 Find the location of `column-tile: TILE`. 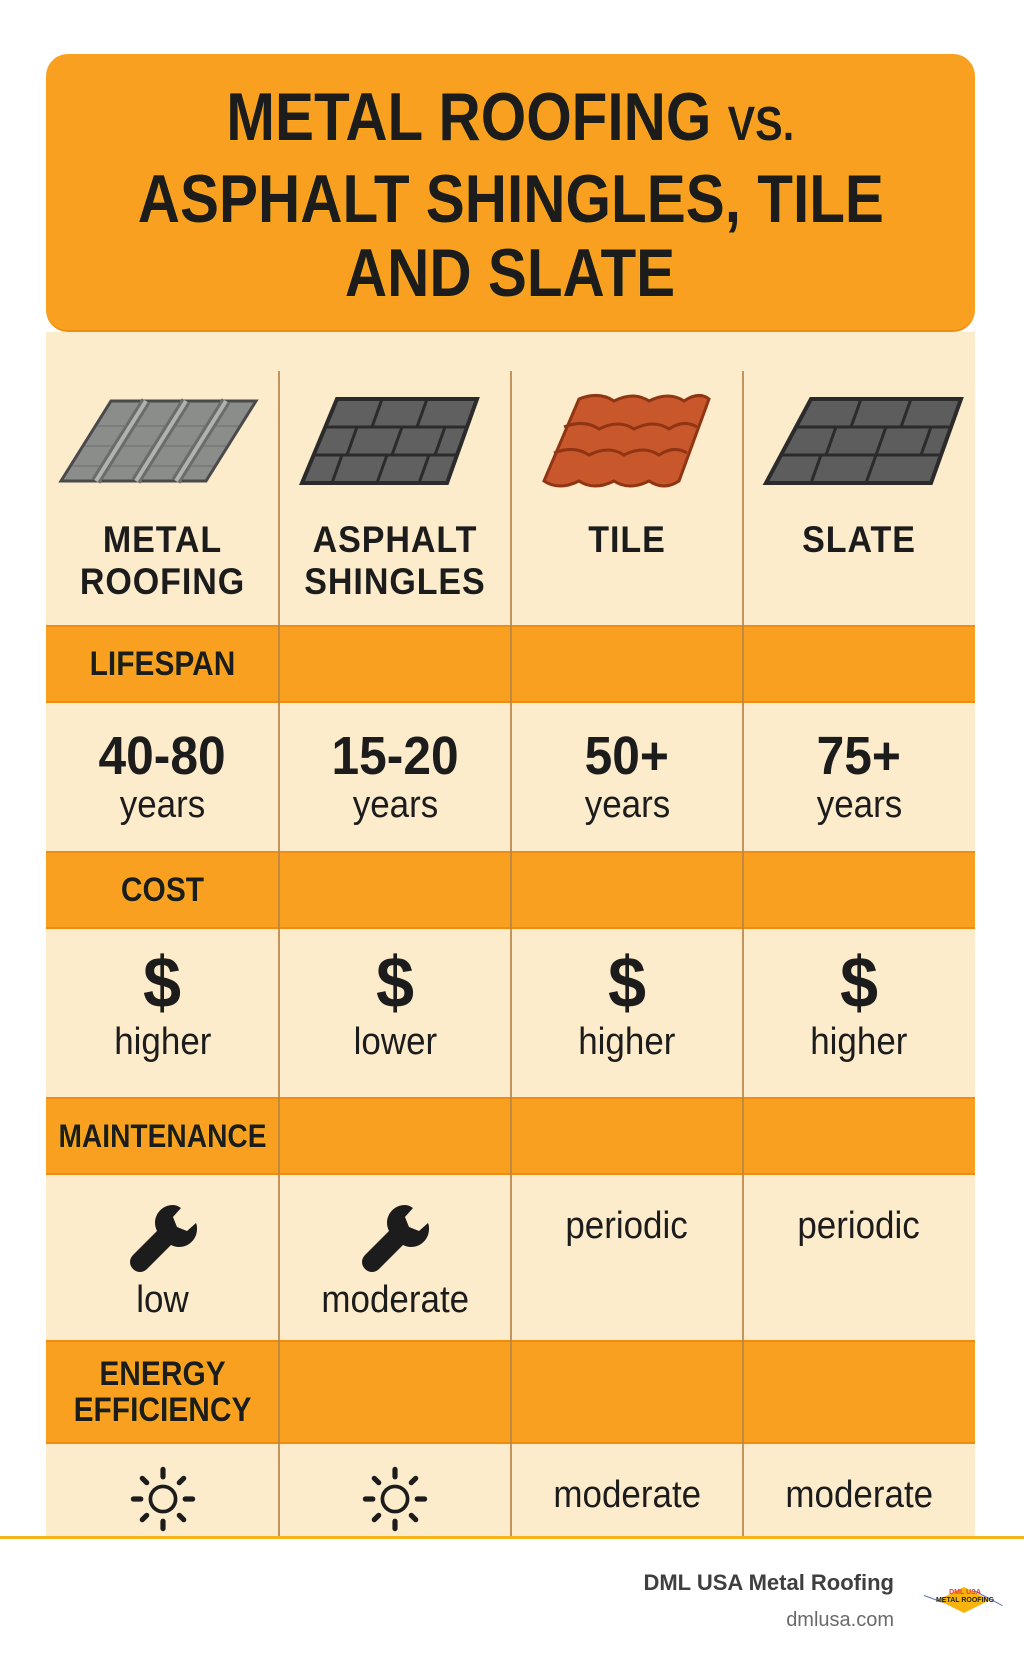

column-tile: TILE is located at coordinates (627, 497).